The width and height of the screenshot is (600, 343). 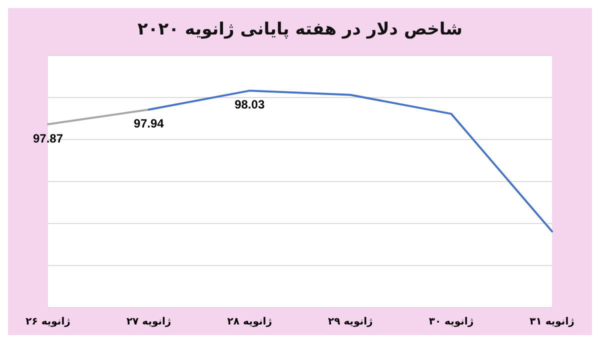 I want to click on chart-title: شاخص دلار در هفته پایانی ژانویه ۲۰۲۰, so click(x=300, y=30).